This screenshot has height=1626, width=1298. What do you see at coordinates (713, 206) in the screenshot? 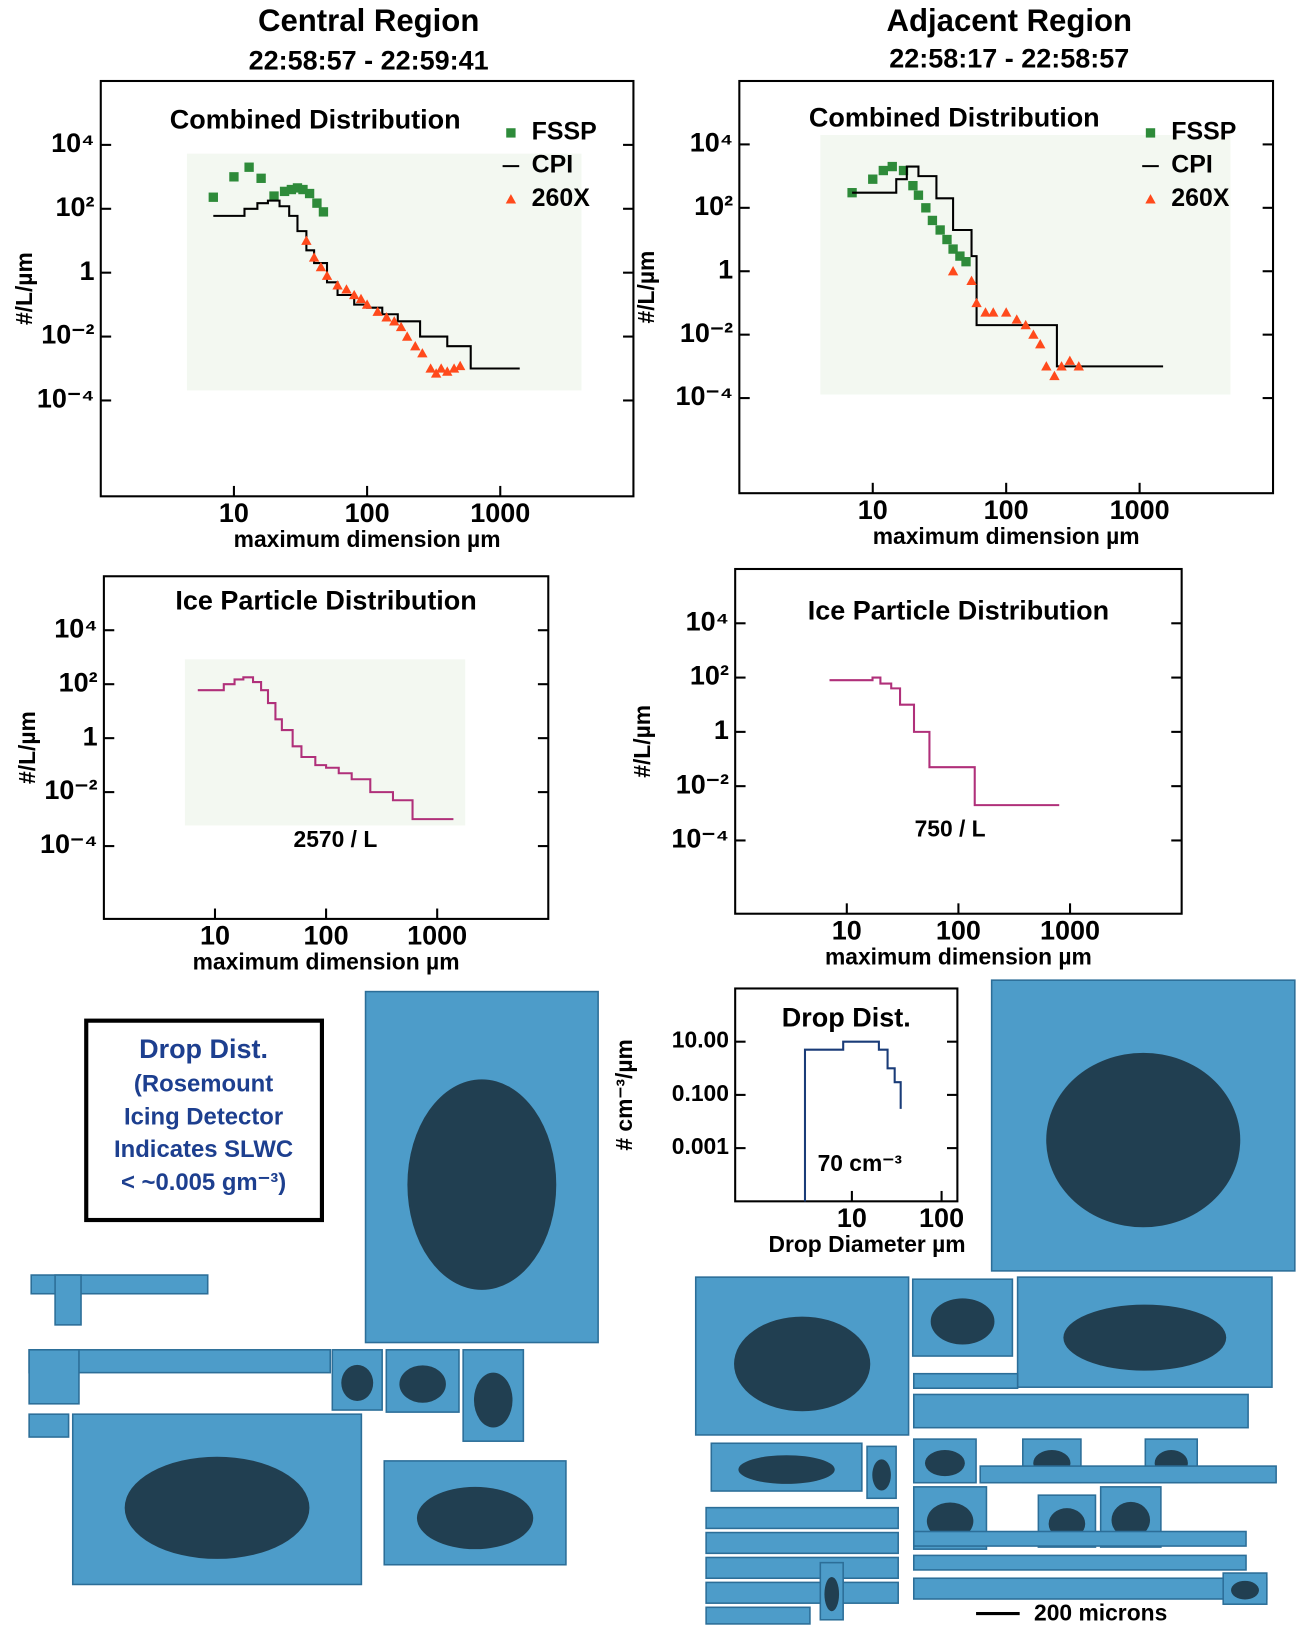
I see `y-tick-label: 10²` at bounding box center [713, 206].